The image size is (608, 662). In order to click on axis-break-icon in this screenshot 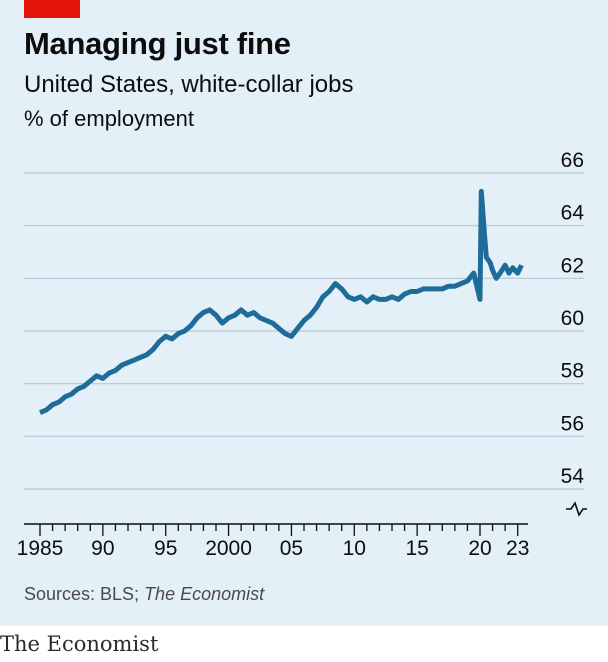, I will do `click(576, 509)`.